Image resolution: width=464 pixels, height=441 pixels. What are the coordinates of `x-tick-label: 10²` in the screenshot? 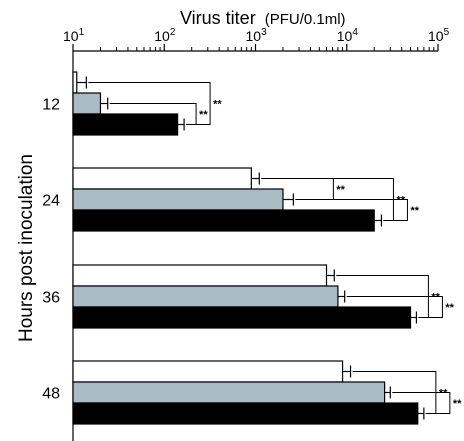 It's located at (165, 35).